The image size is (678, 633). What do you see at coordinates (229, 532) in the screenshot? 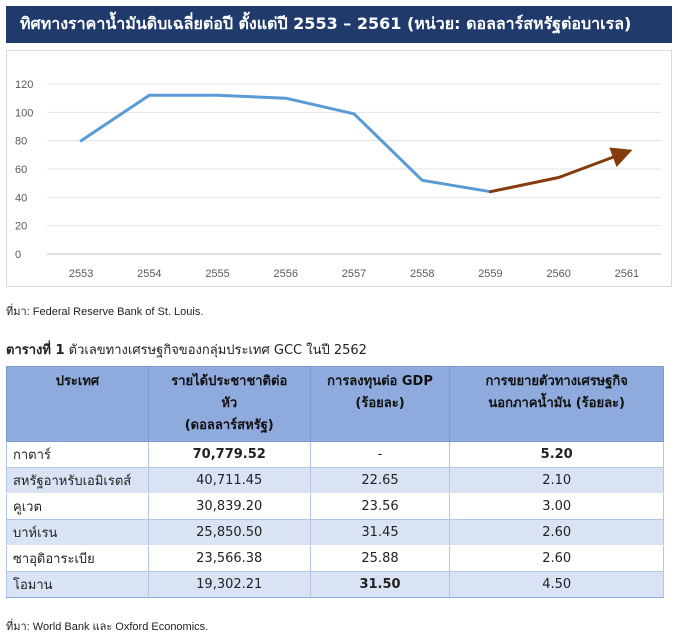
I see `cell-income: 25,850.50` at bounding box center [229, 532].